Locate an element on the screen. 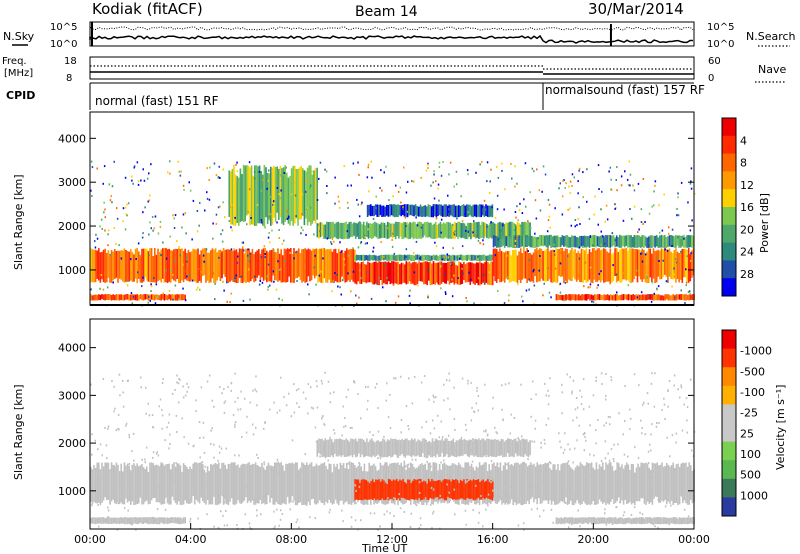  power-colorbar-tick: 8 is located at coordinates (743, 163).